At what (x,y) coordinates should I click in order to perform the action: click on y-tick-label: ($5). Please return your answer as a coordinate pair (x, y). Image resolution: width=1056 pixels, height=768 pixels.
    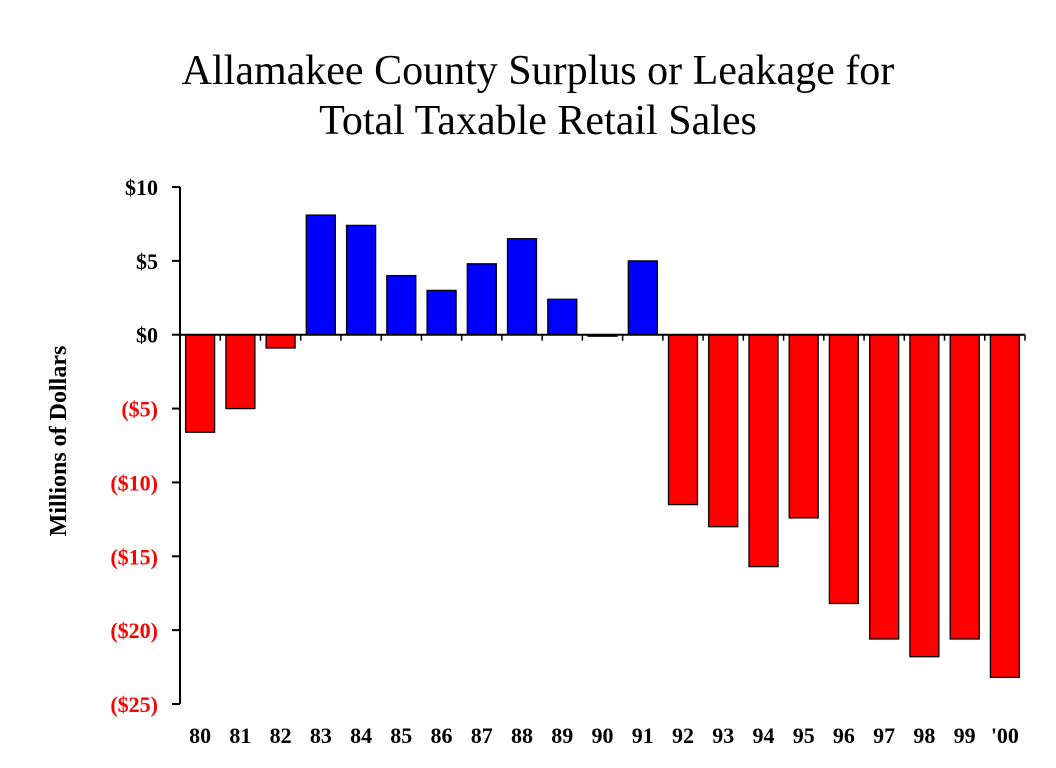
    Looking at the image, I should click on (139, 409).